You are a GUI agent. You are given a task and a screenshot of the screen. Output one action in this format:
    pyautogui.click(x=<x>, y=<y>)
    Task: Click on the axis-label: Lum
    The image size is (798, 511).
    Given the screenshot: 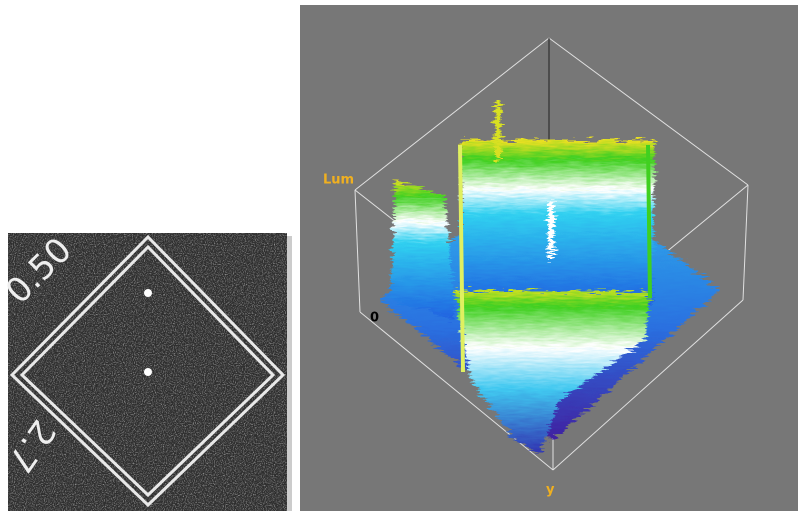 What is the action you would take?
    pyautogui.click(x=338, y=180)
    